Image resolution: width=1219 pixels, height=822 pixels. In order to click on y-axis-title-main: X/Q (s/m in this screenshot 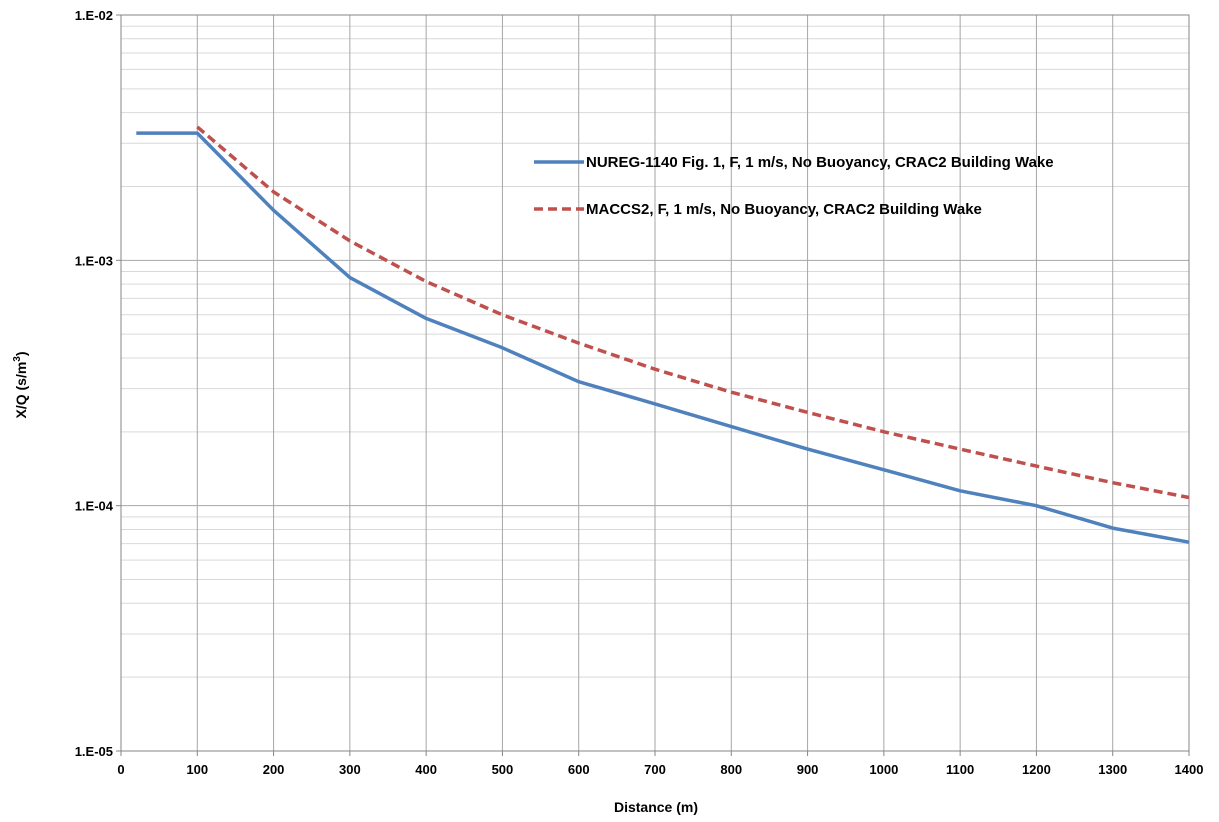, I will do `click(21, 390)`.